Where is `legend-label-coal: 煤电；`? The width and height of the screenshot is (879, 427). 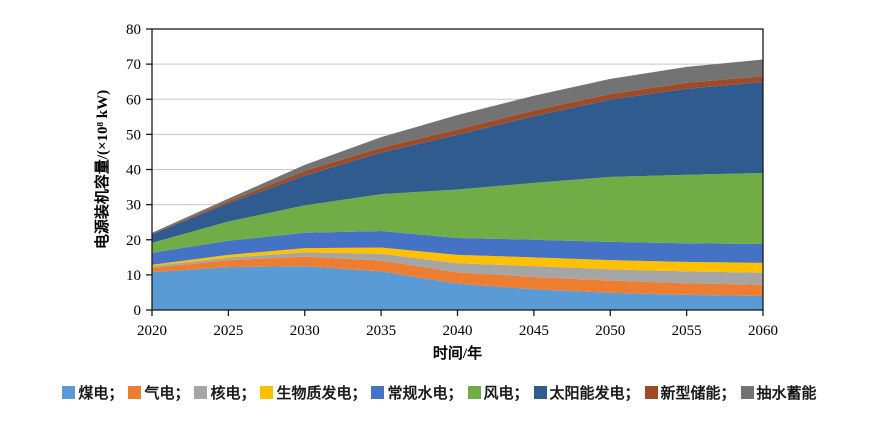
legend-label-coal: 煤电； is located at coordinates (101, 393).